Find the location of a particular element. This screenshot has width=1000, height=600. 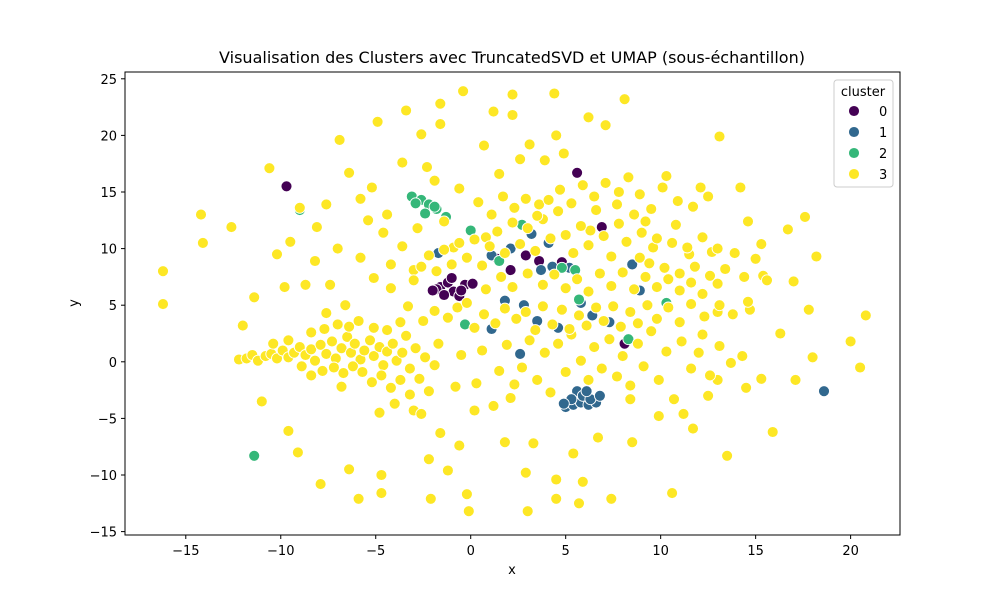

y-tick-label: −5 is located at coordinates (107, 419).